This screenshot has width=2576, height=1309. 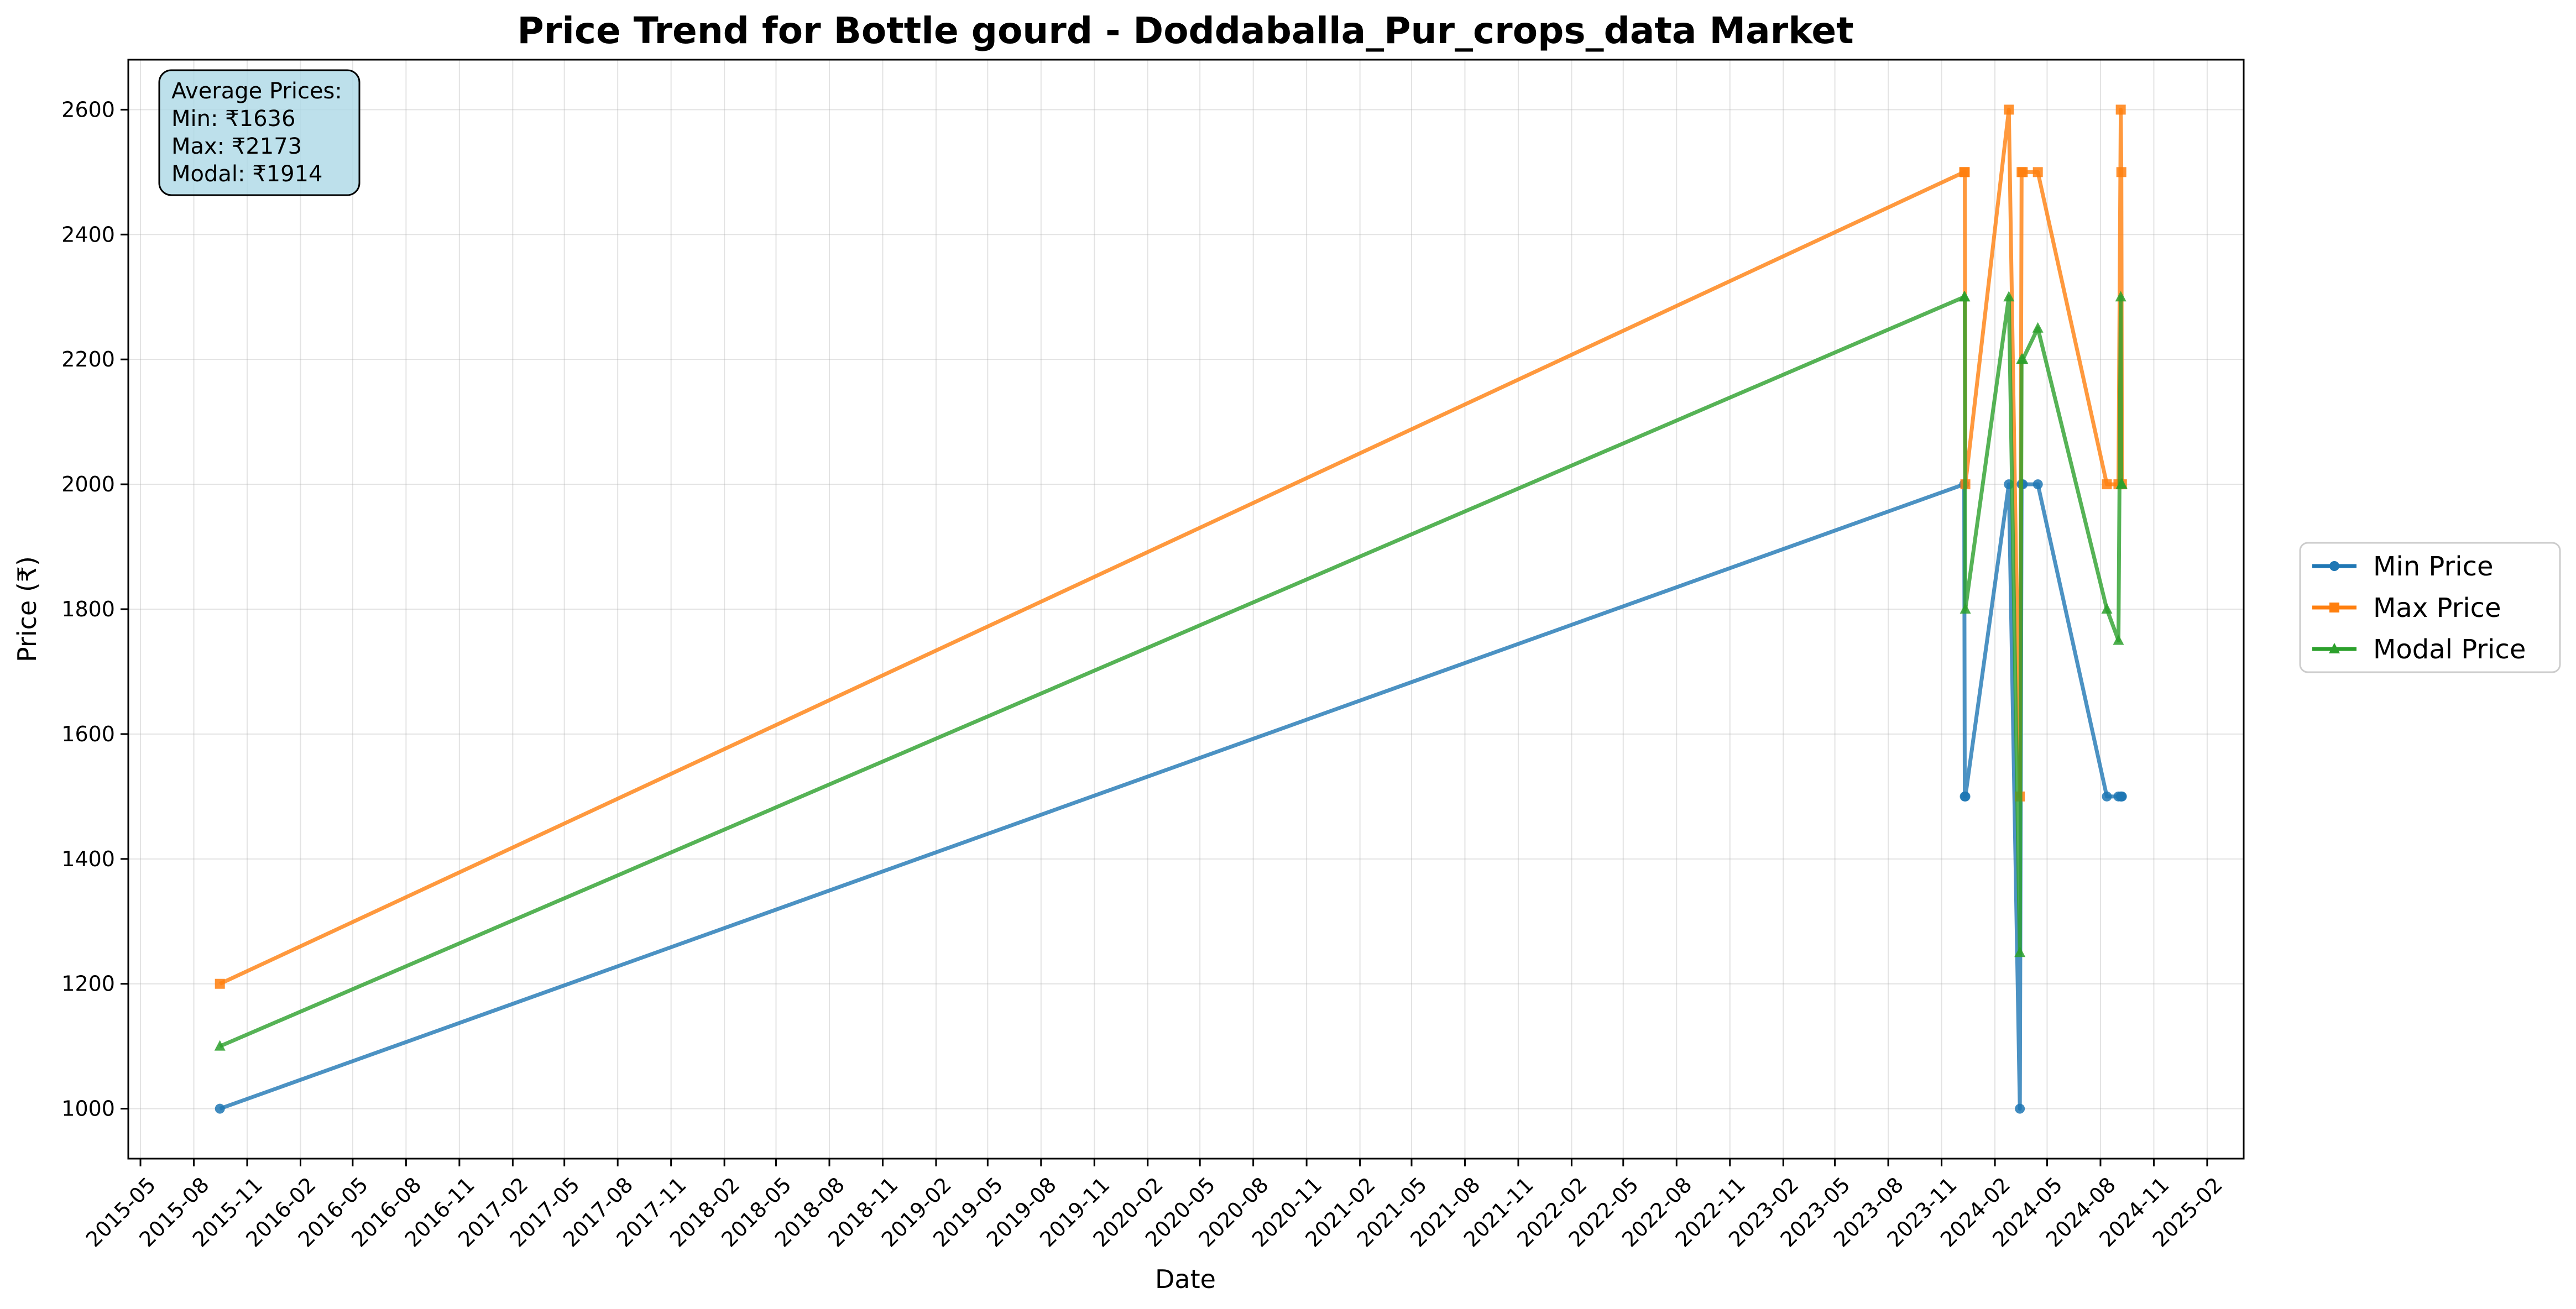 I want to click on legend-items: Min Price Max Price Modal Price, so click(x=2419, y=608).